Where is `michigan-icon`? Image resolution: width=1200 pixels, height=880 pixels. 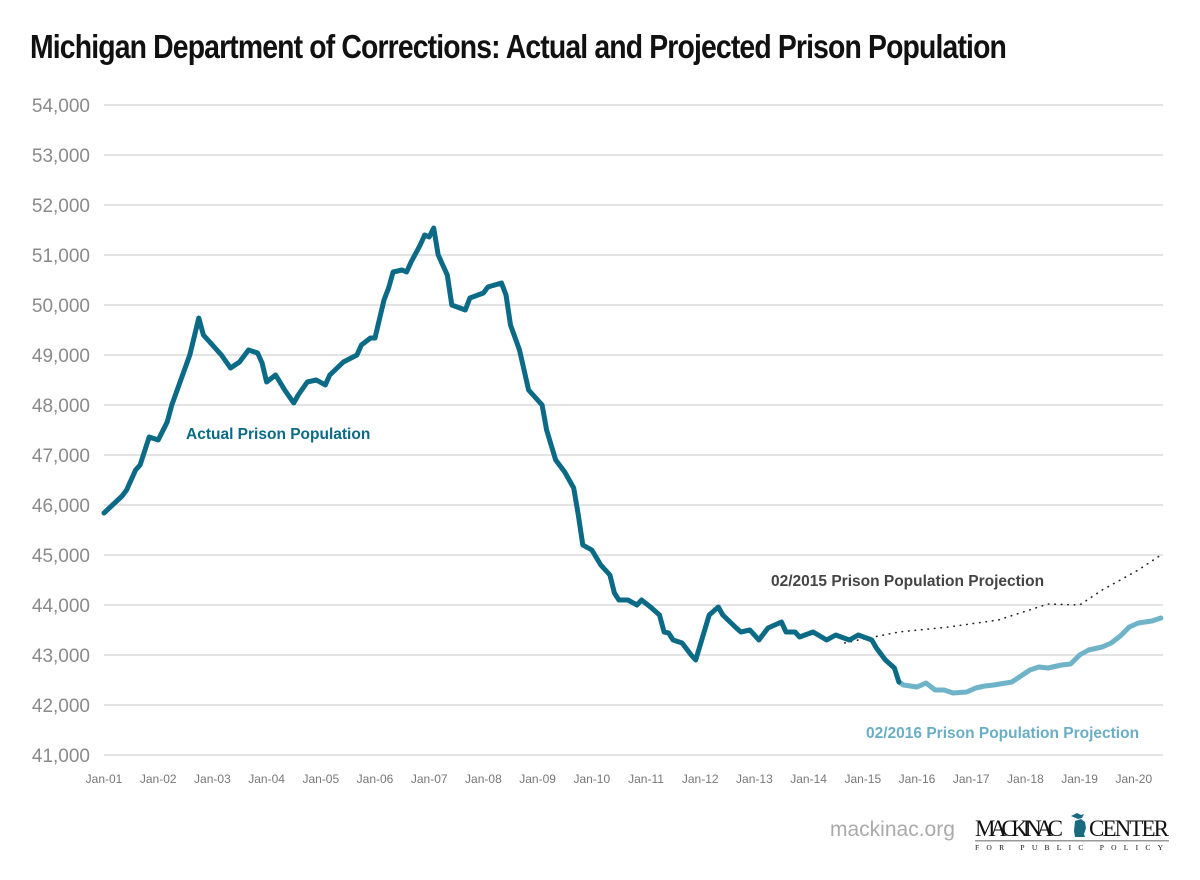 michigan-icon is located at coordinates (1078, 825).